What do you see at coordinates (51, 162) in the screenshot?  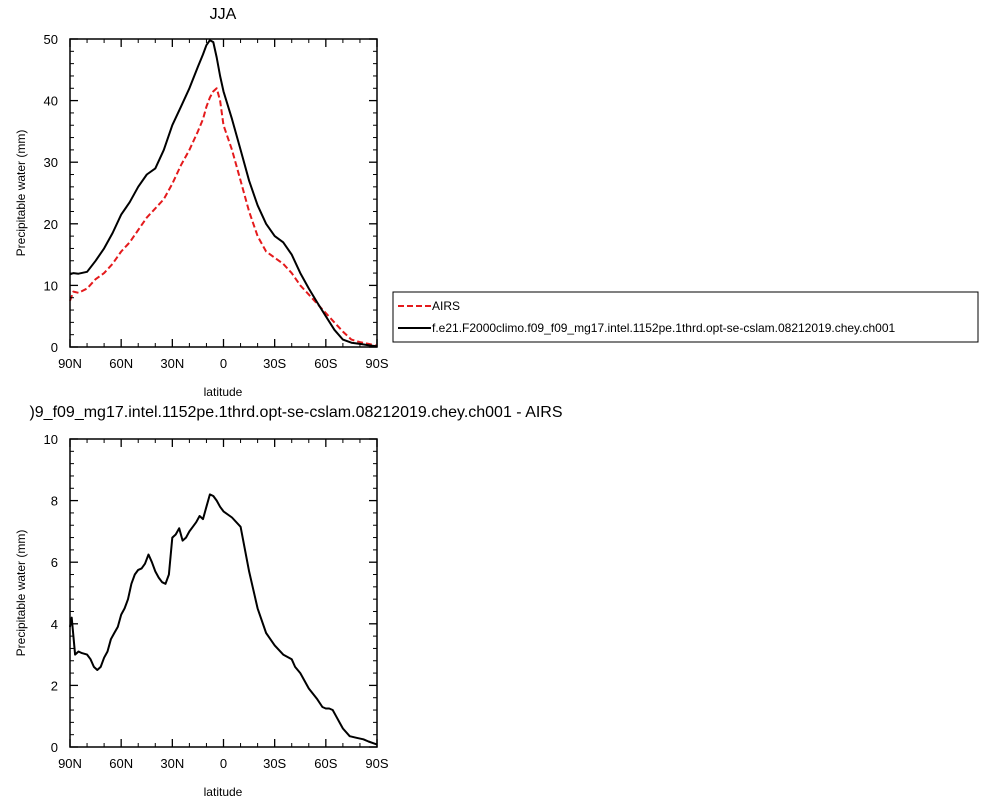 I see `y-tick-label: 30` at bounding box center [51, 162].